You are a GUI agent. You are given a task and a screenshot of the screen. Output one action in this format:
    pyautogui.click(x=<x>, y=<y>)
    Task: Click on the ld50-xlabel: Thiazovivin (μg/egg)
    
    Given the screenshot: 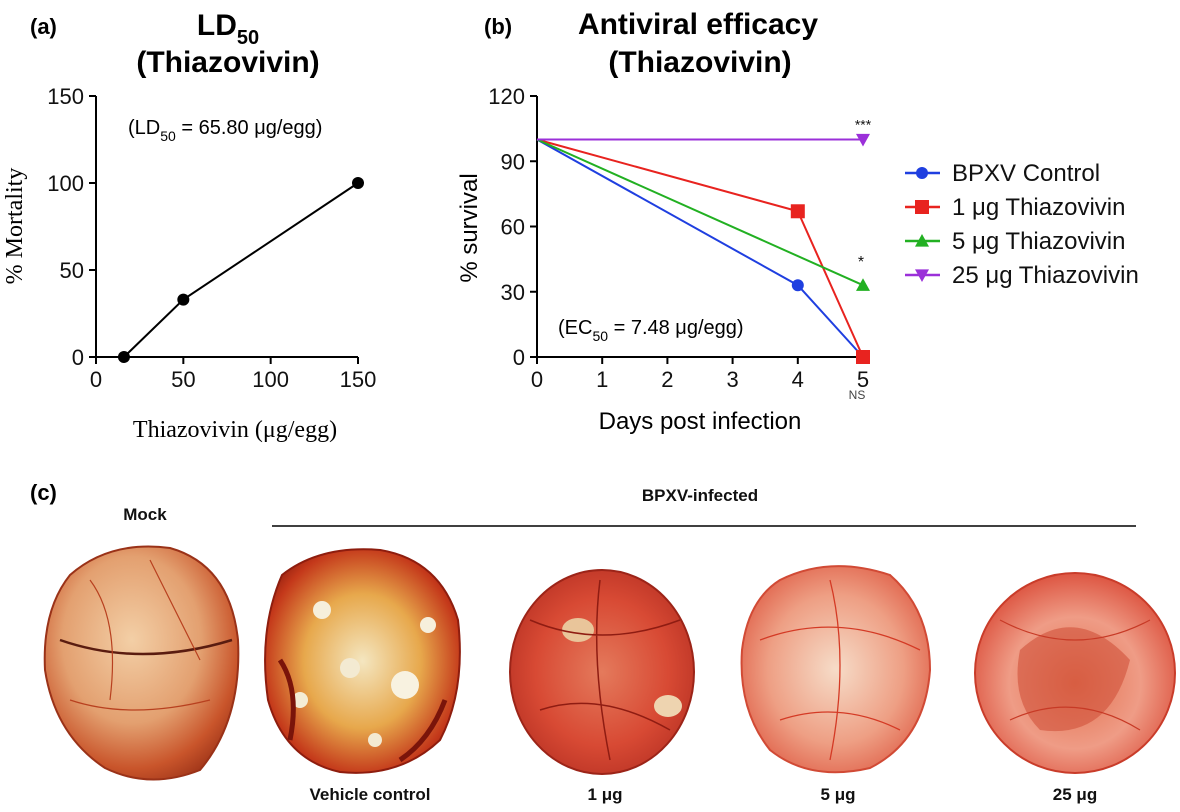 What is the action you would take?
    pyautogui.click(x=235, y=430)
    